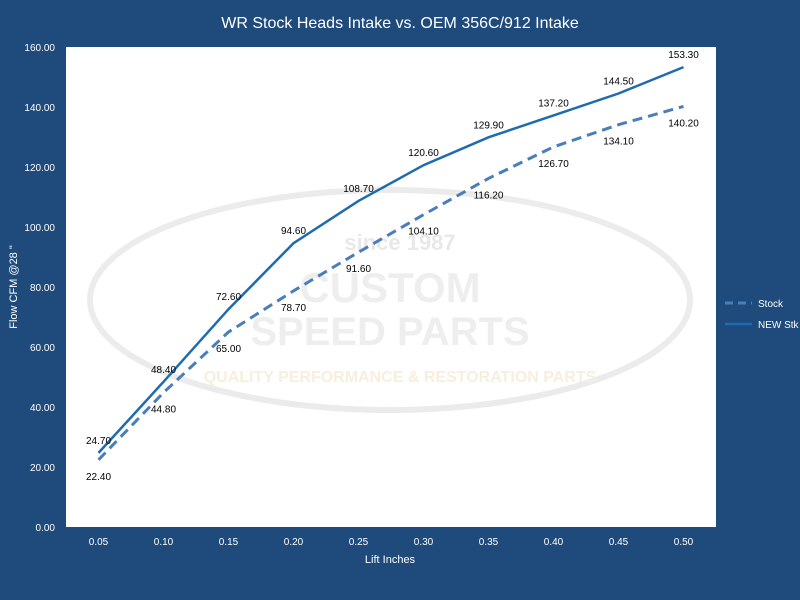  What do you see at coordinates (98, 441) in the screenshot?
I see `data-label: 24.70` at bounding box center [98, 441].